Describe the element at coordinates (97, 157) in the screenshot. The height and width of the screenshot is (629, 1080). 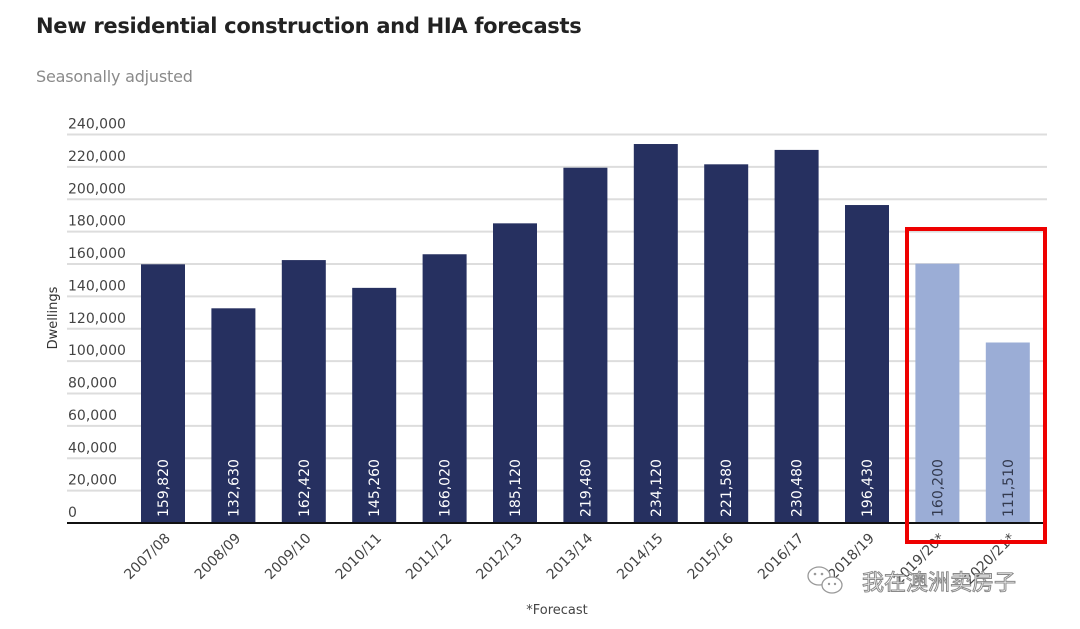
I see `y-tick-label: 220,000` at that location.